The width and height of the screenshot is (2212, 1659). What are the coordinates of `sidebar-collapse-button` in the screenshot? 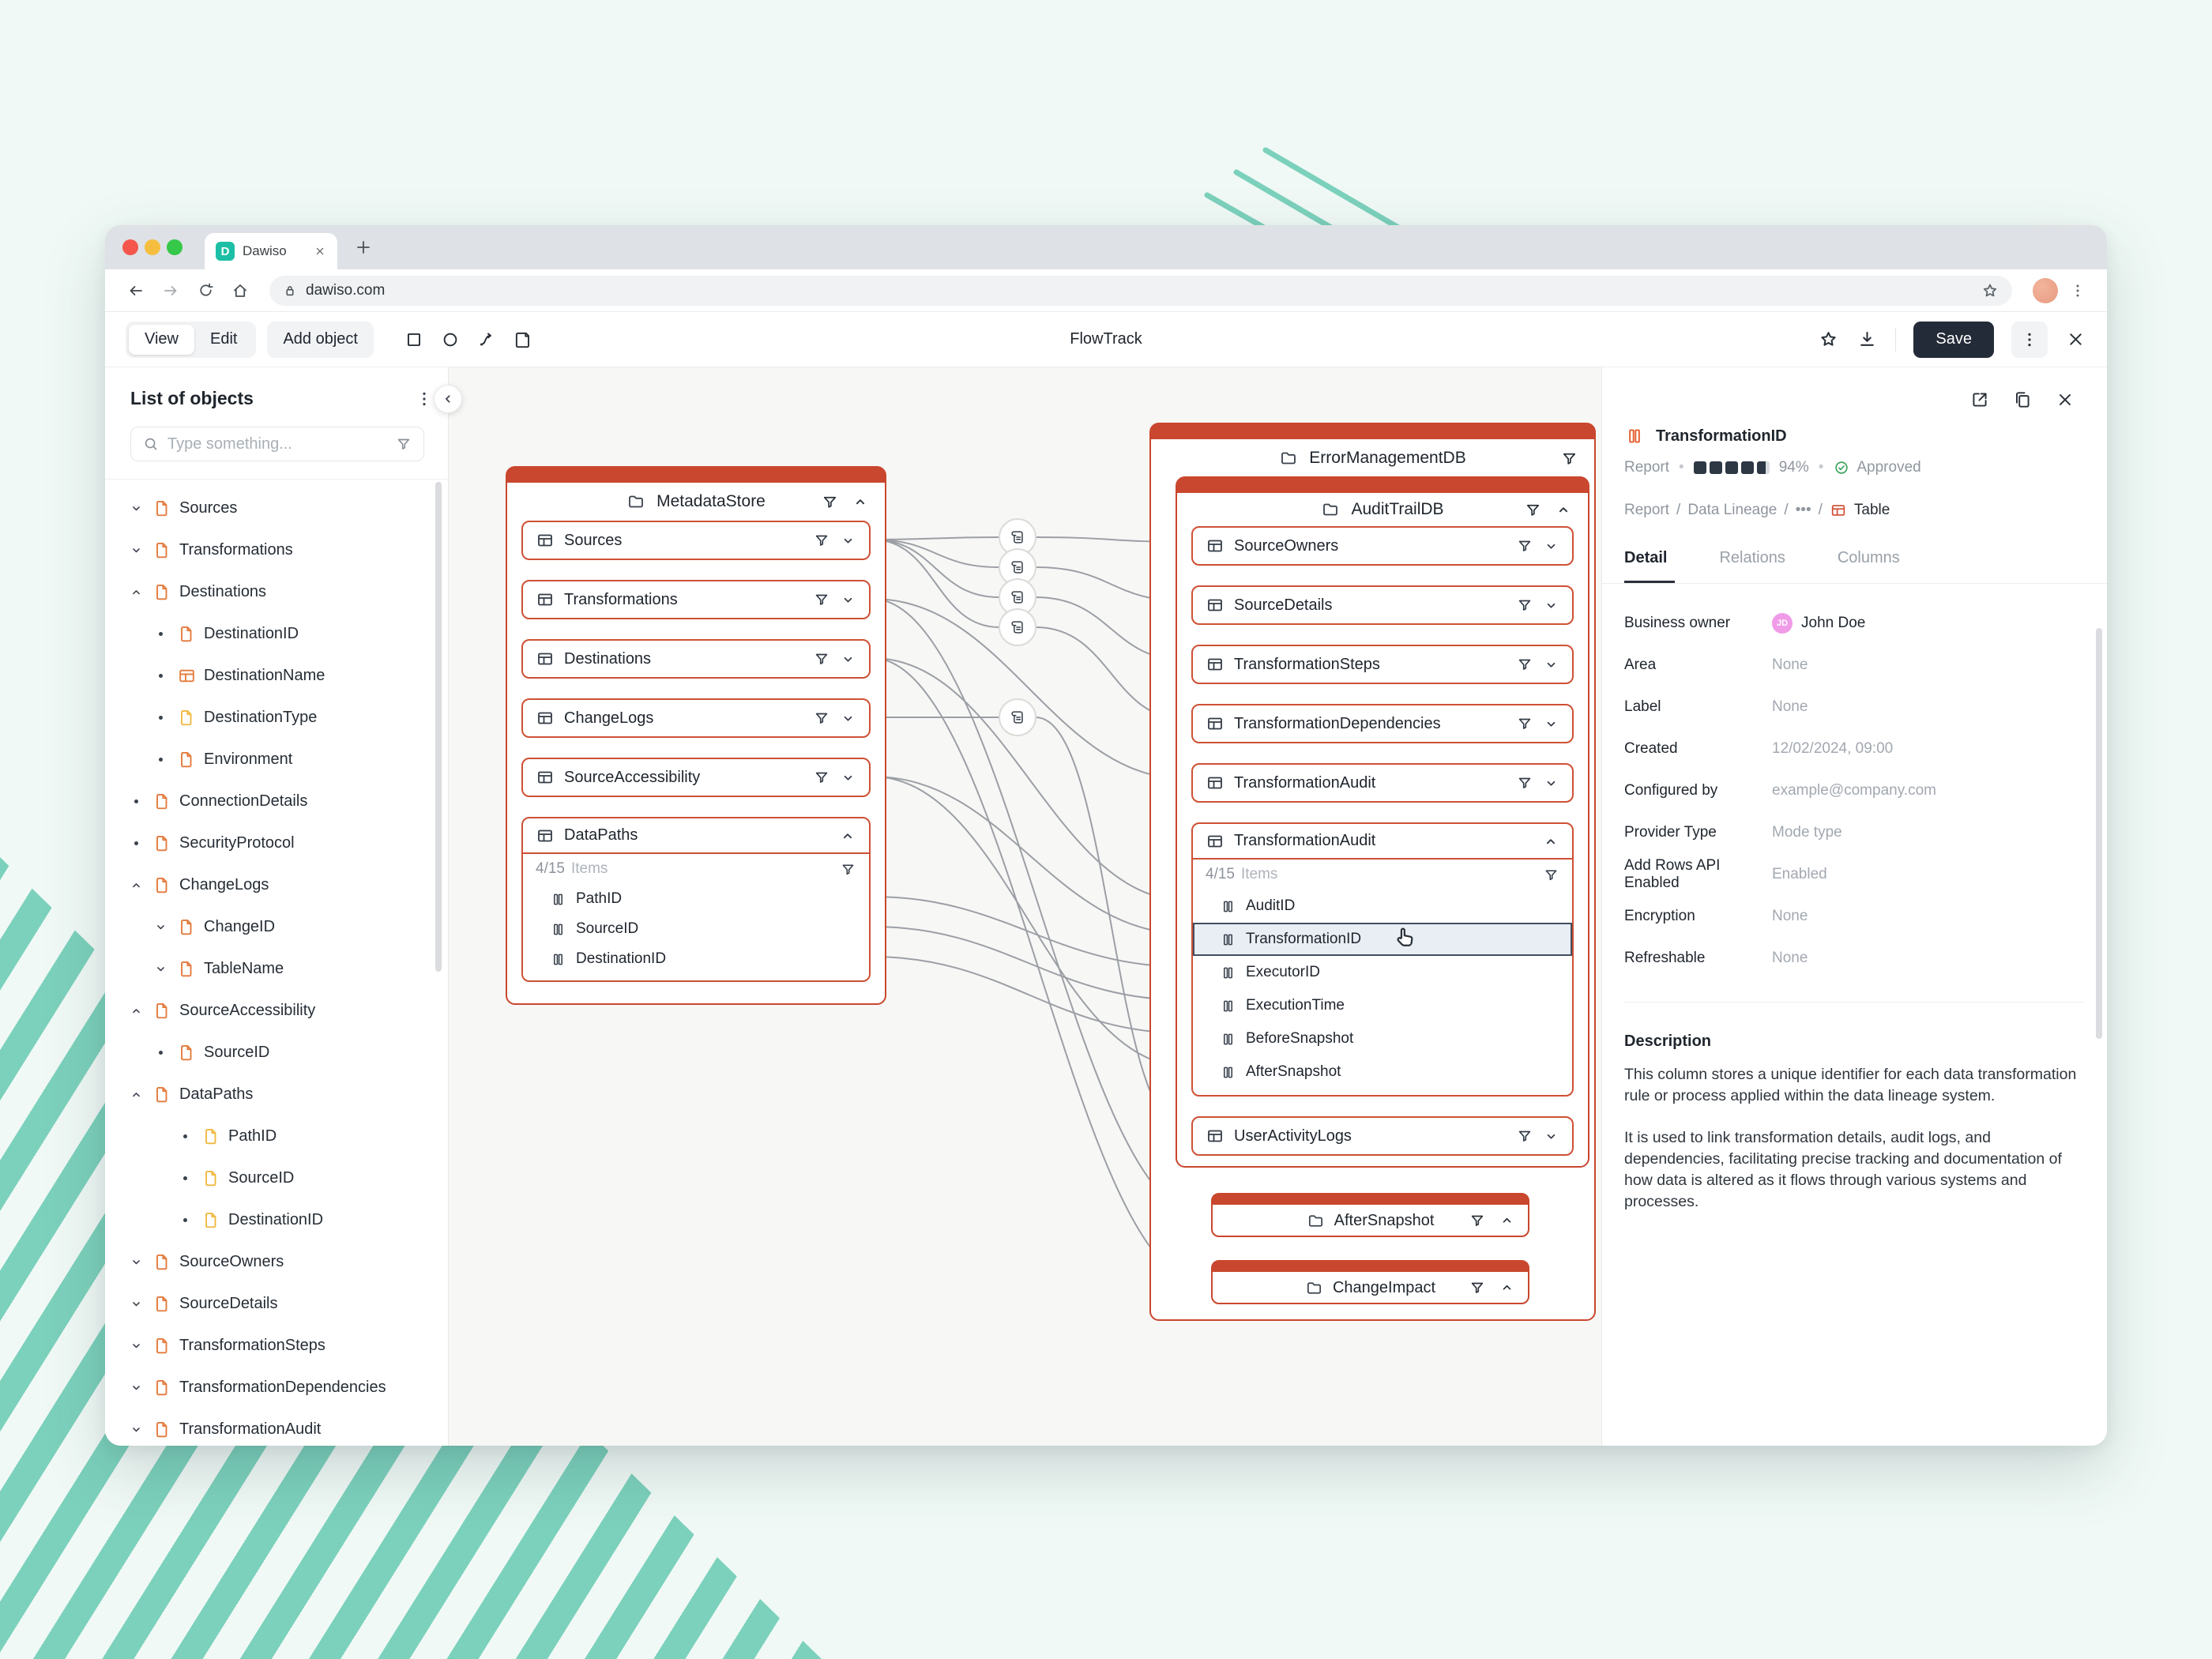 It's located at (448, 399).